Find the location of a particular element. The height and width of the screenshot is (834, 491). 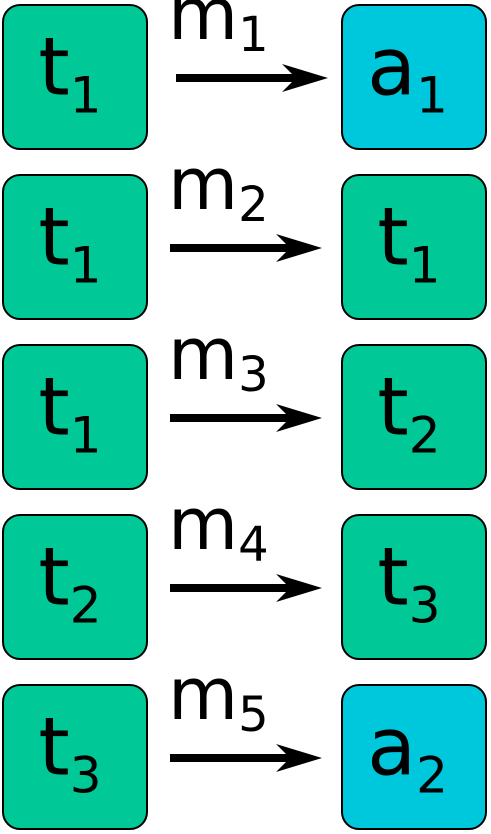

edge-label: m3 is located at coordinates (218, 358).